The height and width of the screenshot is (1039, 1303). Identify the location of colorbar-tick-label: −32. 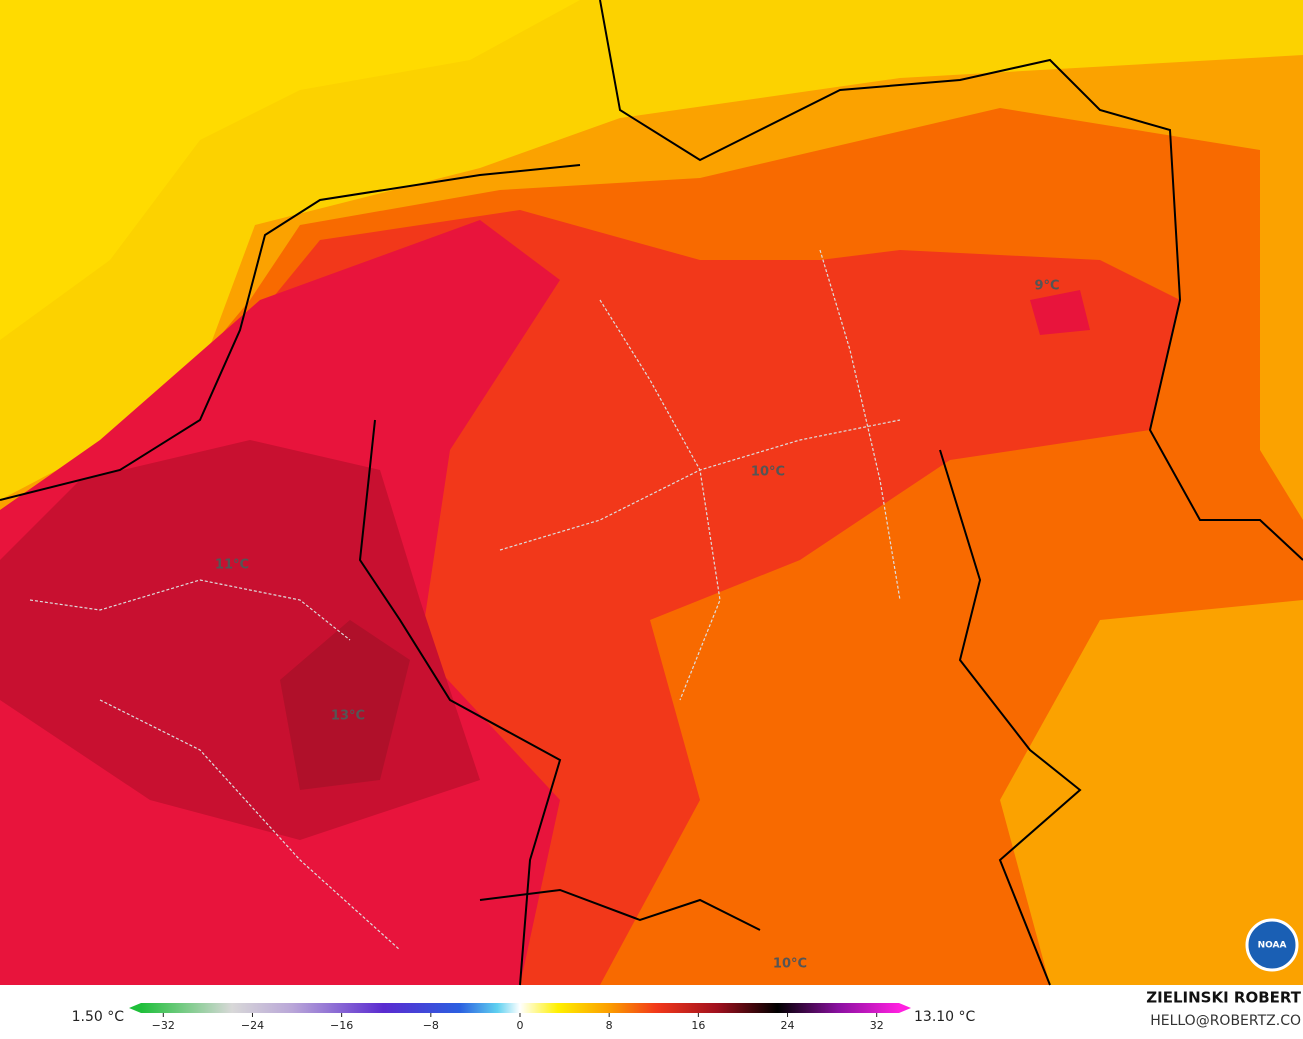
(163, 1025).